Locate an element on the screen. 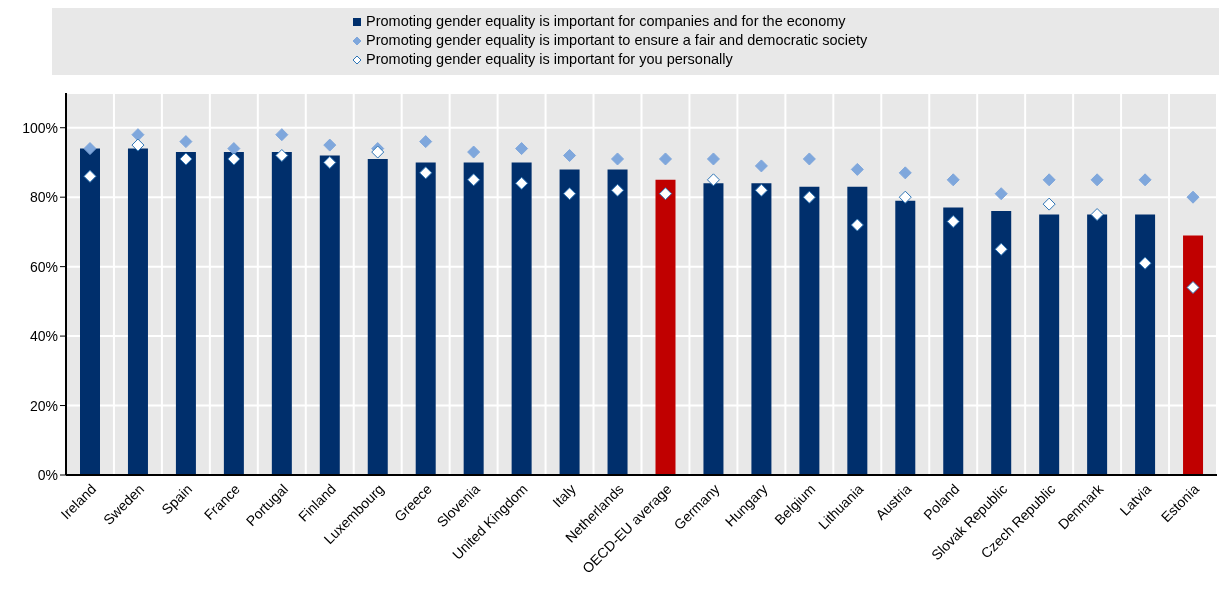  legend-label: Promoting gender equality is important for companies and for the economy is located at coordinates (606, 21).